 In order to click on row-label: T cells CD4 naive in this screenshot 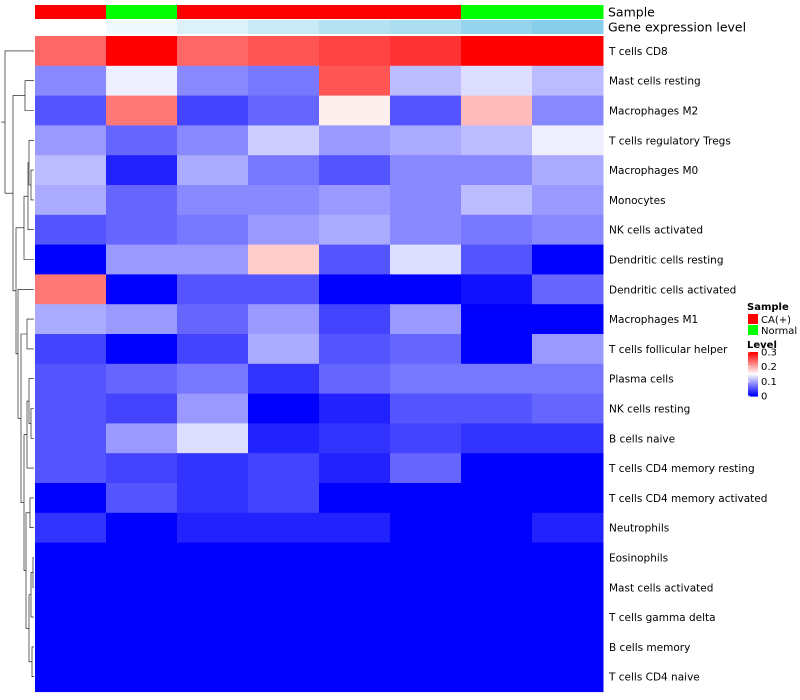, I will do `click(654, 678)`.